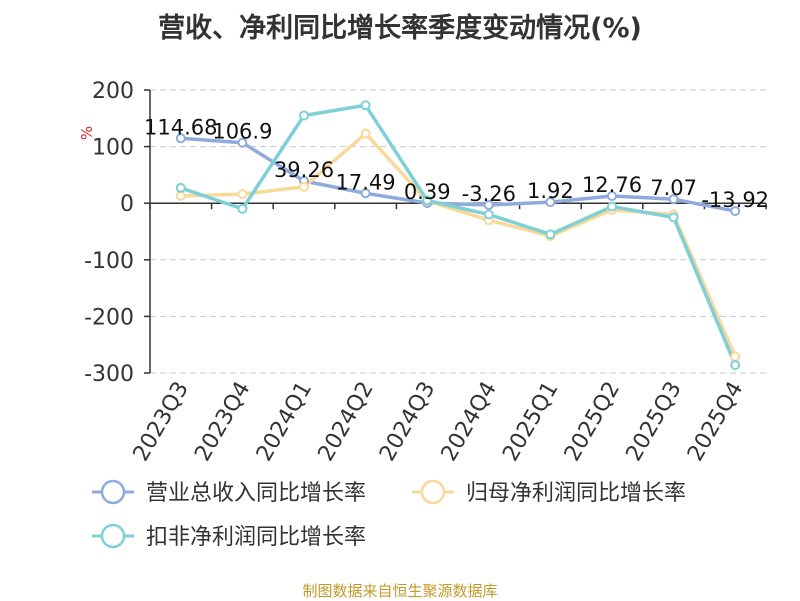  Describe the element at coordinates (180, 195) in the screenshot. I see `series-1-point-2023Q3` at that location.